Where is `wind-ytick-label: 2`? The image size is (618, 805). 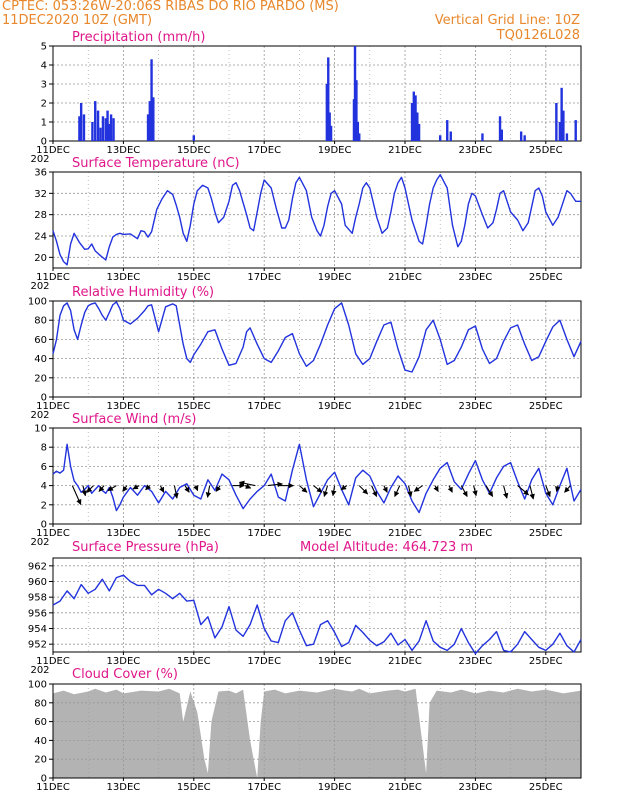
wind-ytick-label: 2 is located at coordinates (44, 505).